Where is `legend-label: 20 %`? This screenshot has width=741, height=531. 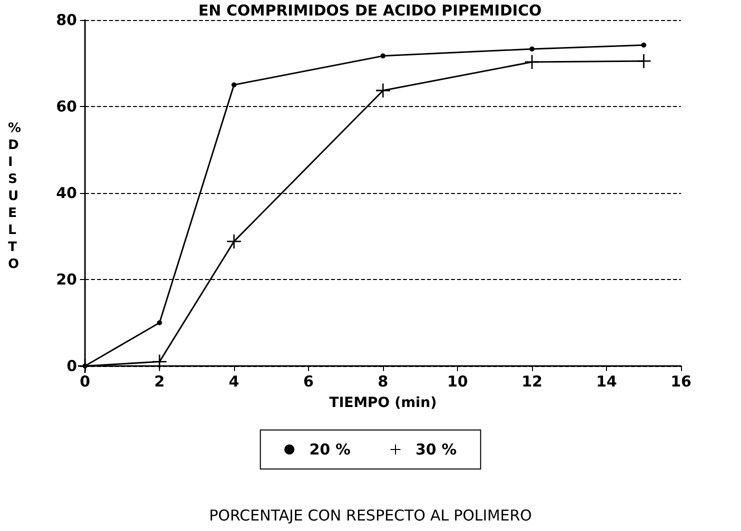 legend-label: 20 % is located at coordinates (330, 449).